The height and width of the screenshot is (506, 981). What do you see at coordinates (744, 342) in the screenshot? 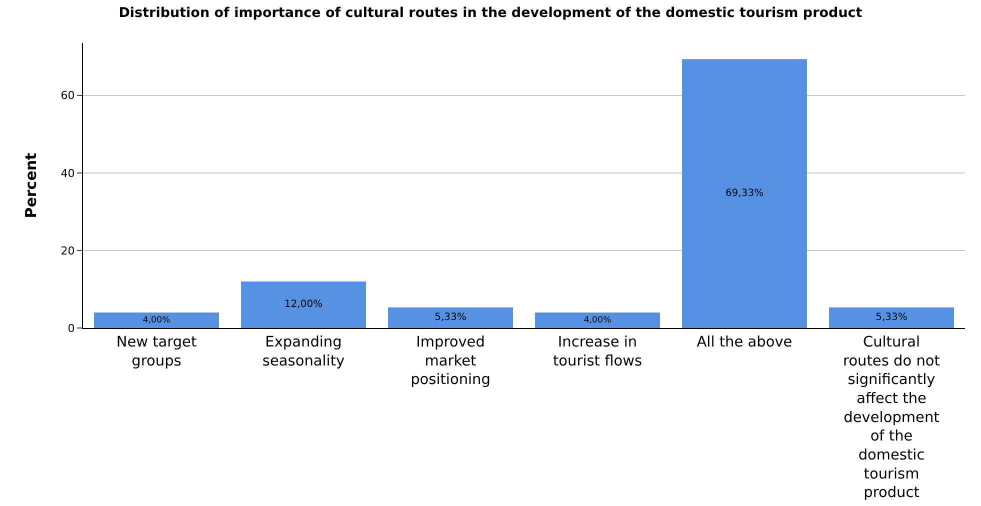
I see `x-tick-label: All the above` at bounding box center [744, 342].